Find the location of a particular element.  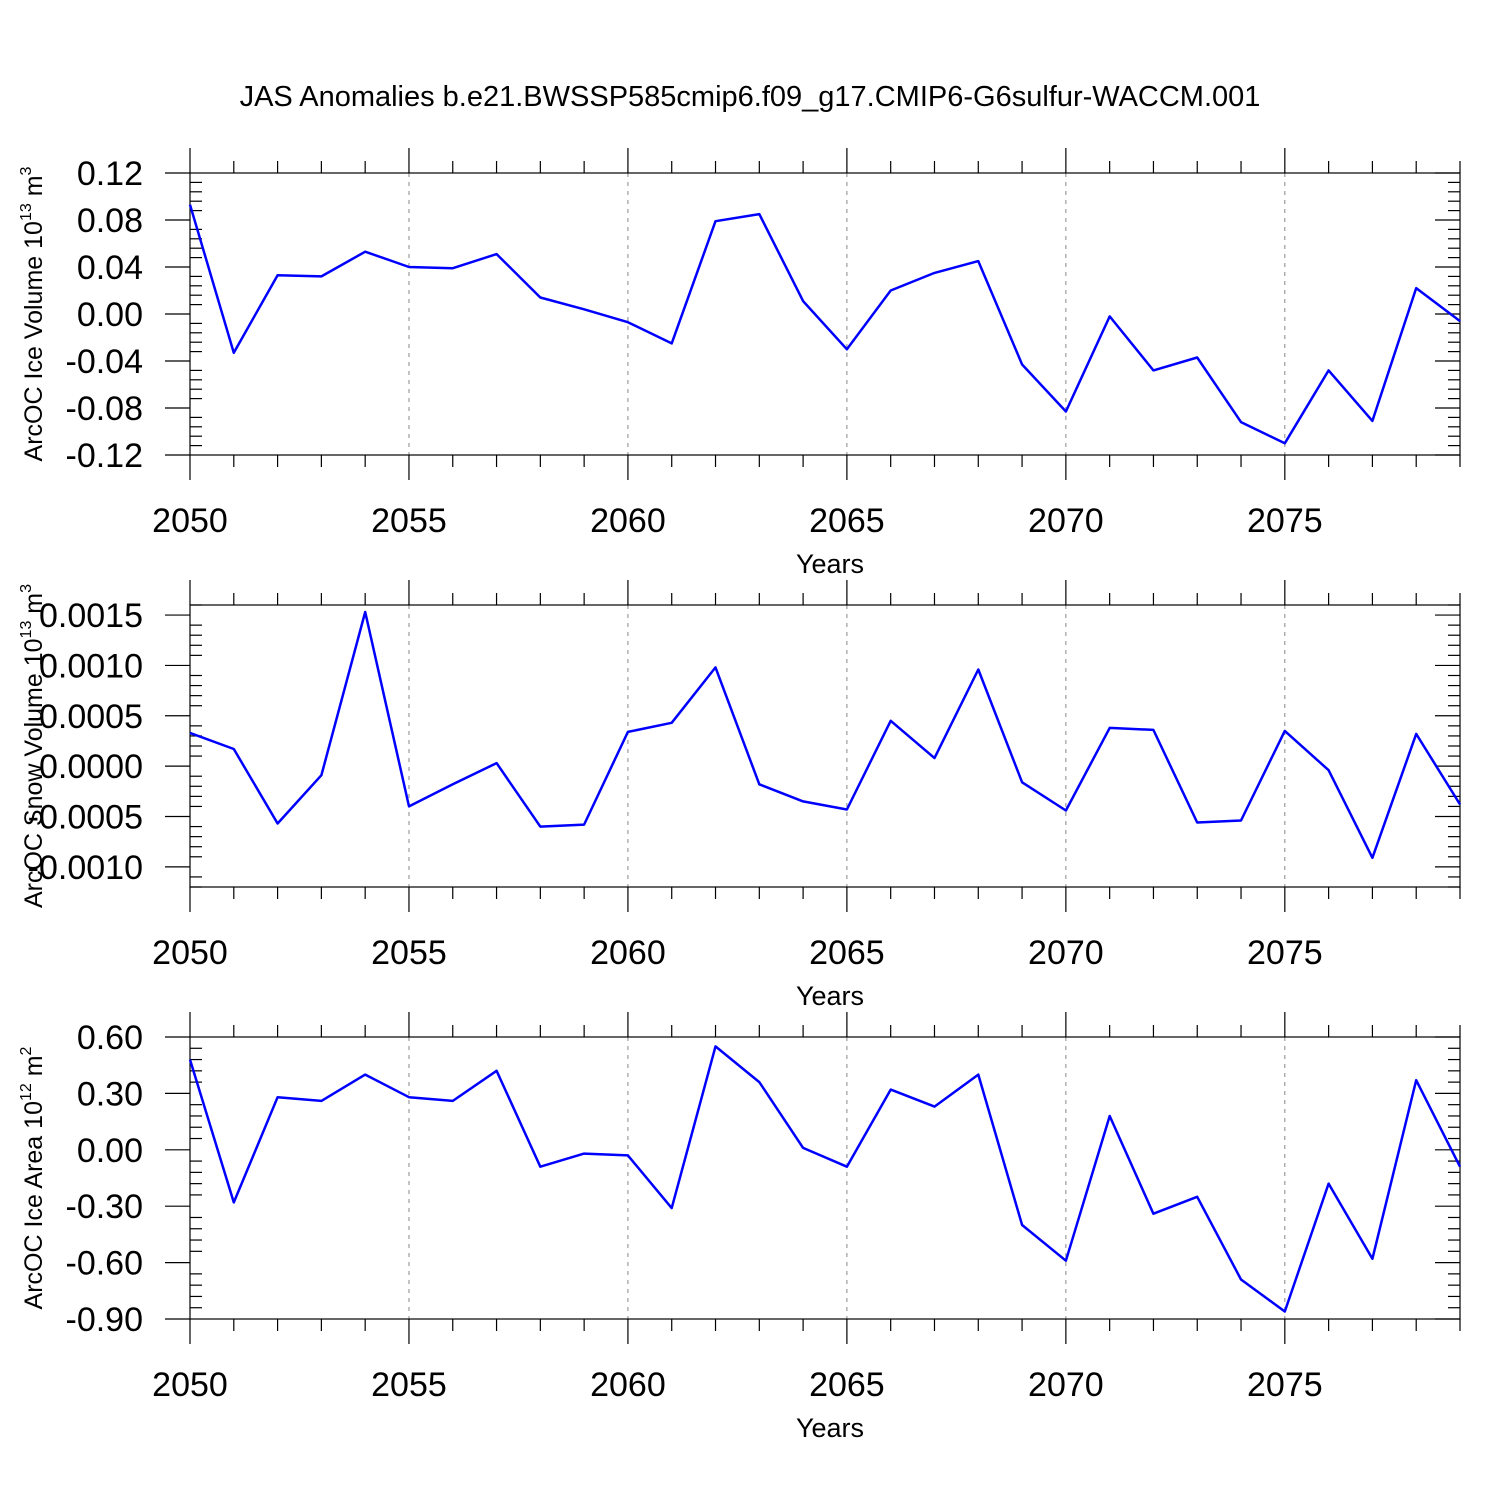

y-tick-label: 0.0010 is located at coordinates (91, 666).